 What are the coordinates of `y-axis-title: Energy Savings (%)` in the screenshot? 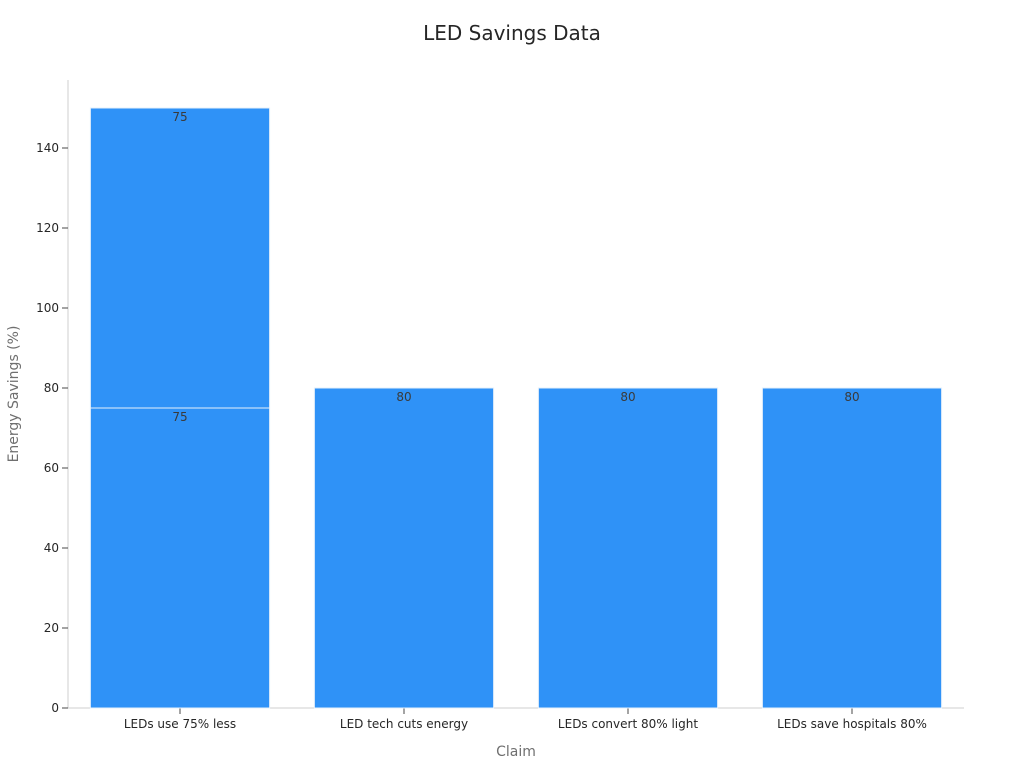 It's located at (14, 394).